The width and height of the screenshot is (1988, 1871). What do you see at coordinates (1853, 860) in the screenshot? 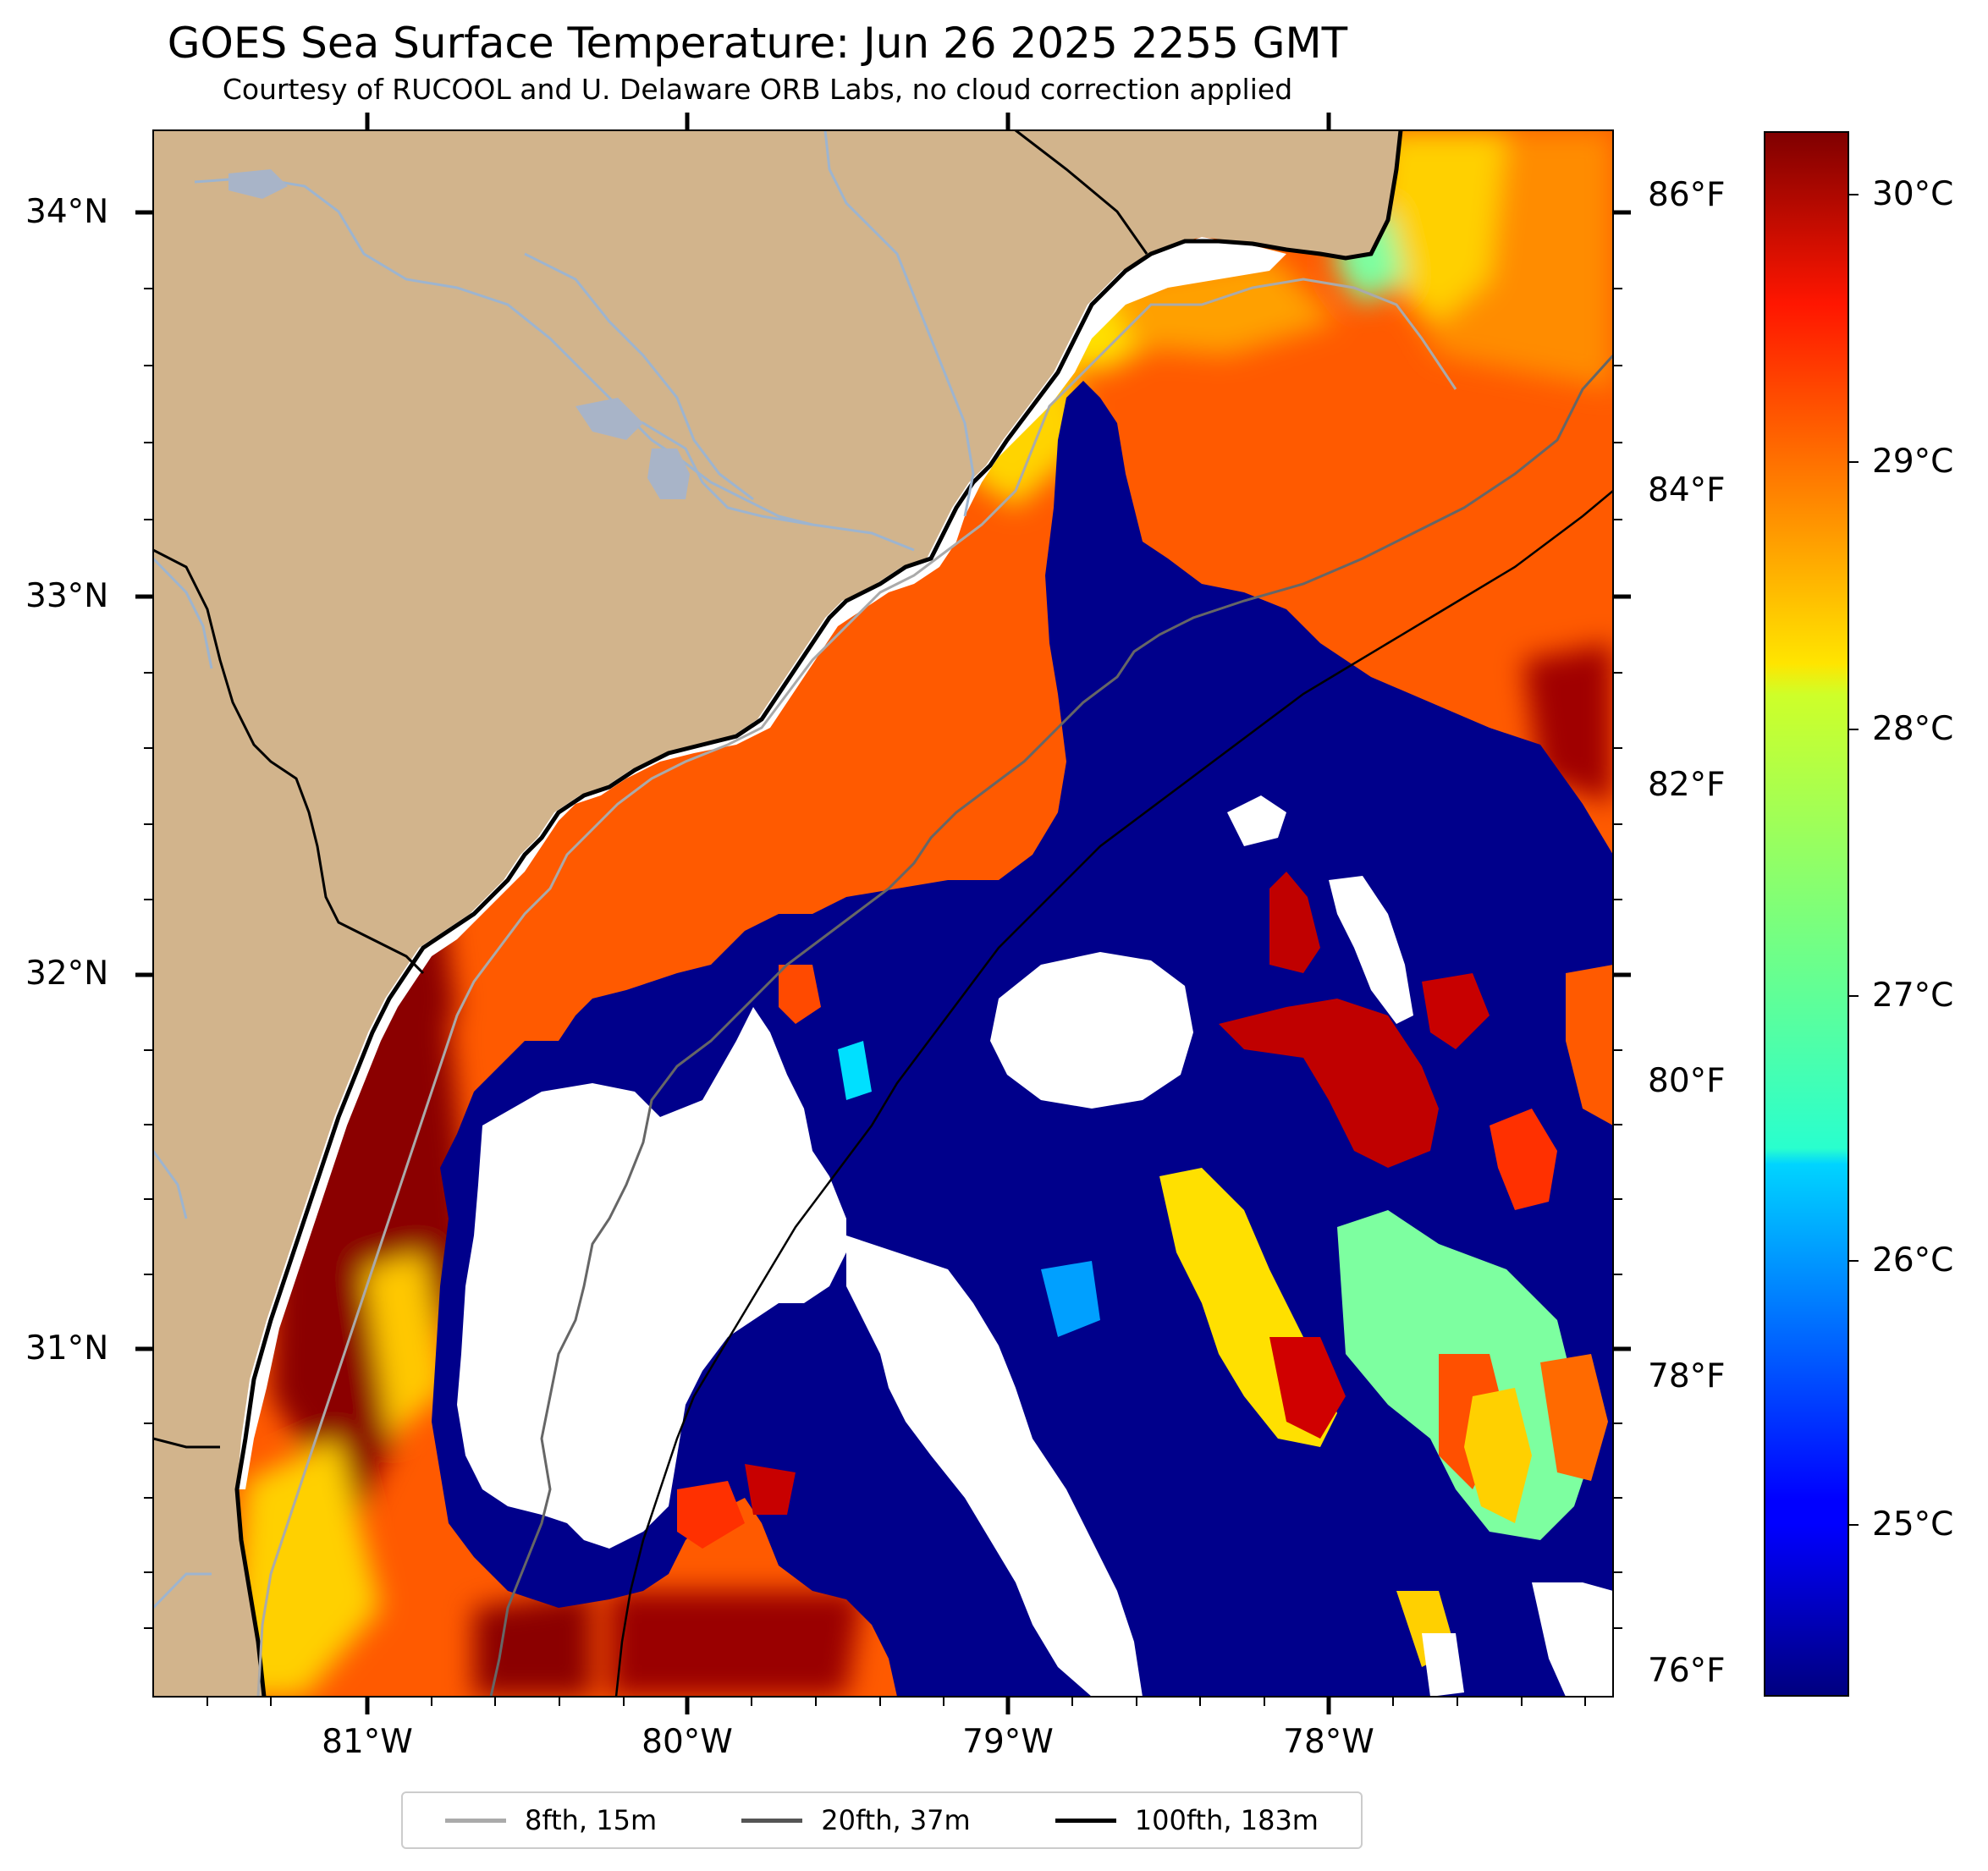
I see `colorbar-ticks` at bounding box center [1853, 860].